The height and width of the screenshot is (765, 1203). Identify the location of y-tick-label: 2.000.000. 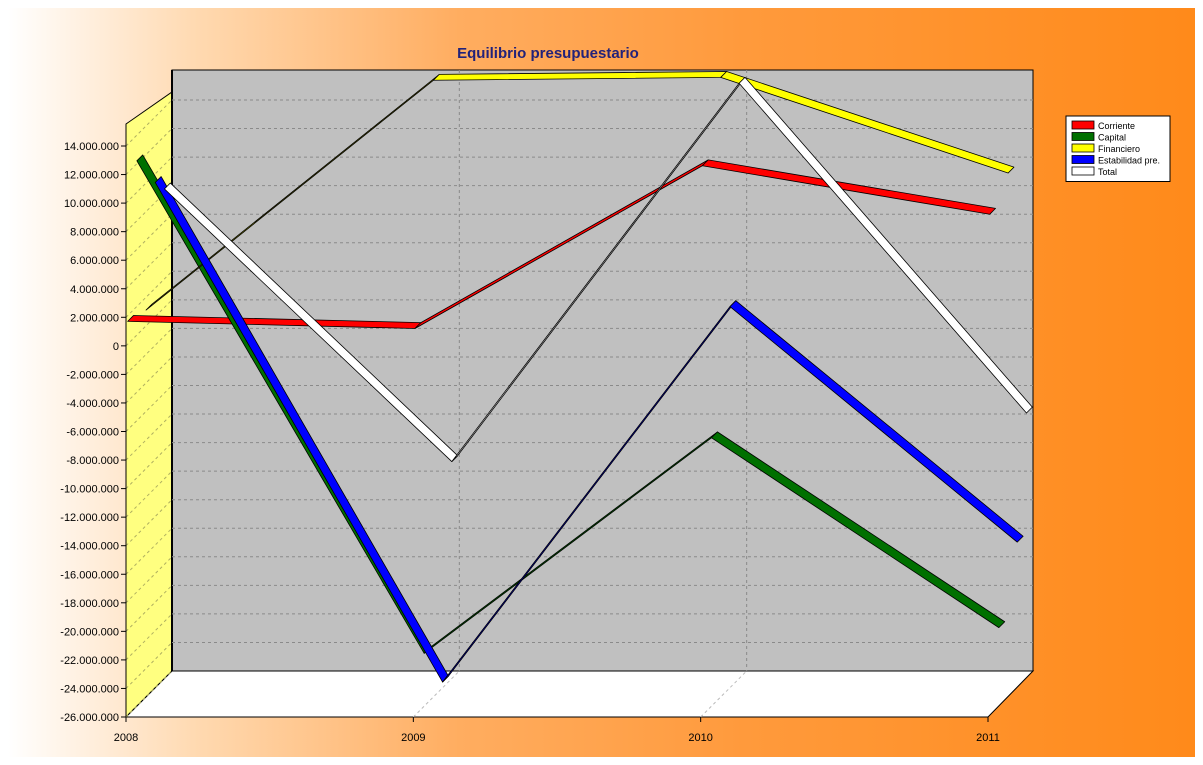
(94, 318).